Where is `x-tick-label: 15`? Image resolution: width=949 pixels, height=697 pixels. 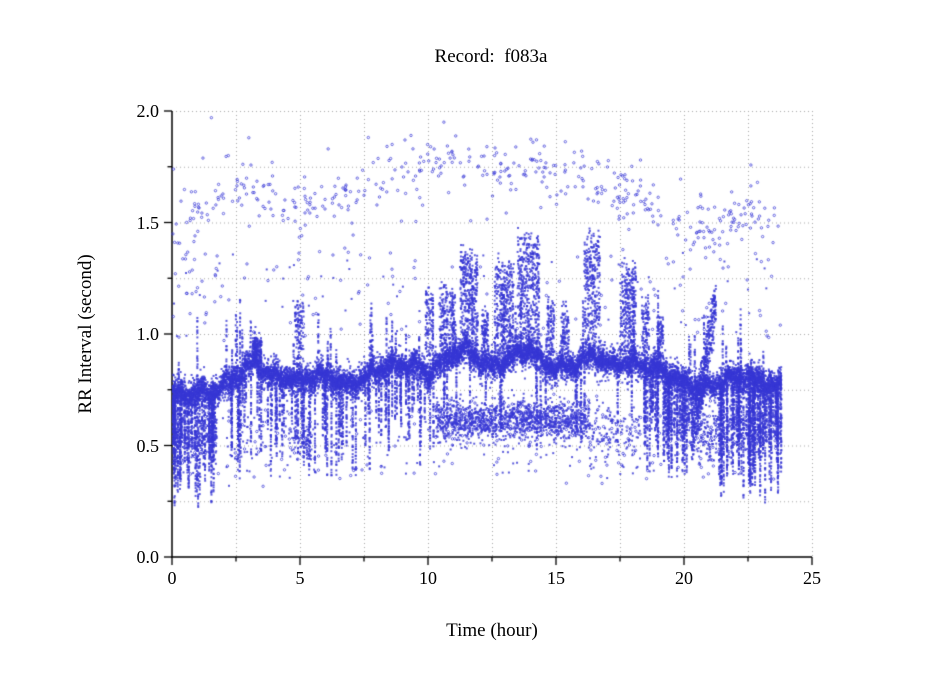
x-tick-label: 15 is located at coordinates (556, 578).